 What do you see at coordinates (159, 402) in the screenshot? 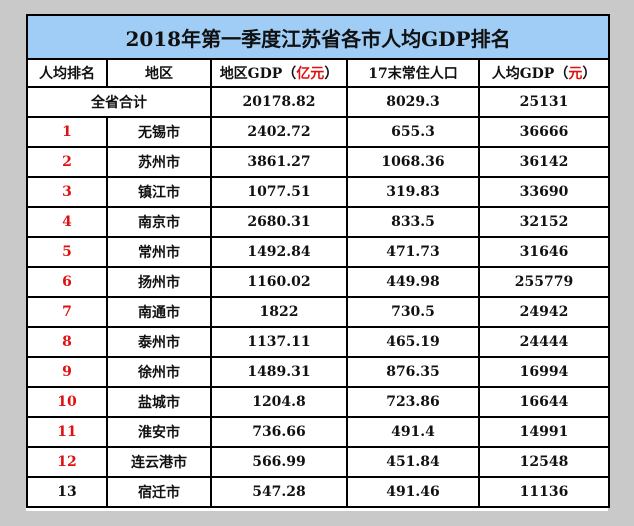
I see `city-cell: 盐城市` at bounding box center [159, 402].